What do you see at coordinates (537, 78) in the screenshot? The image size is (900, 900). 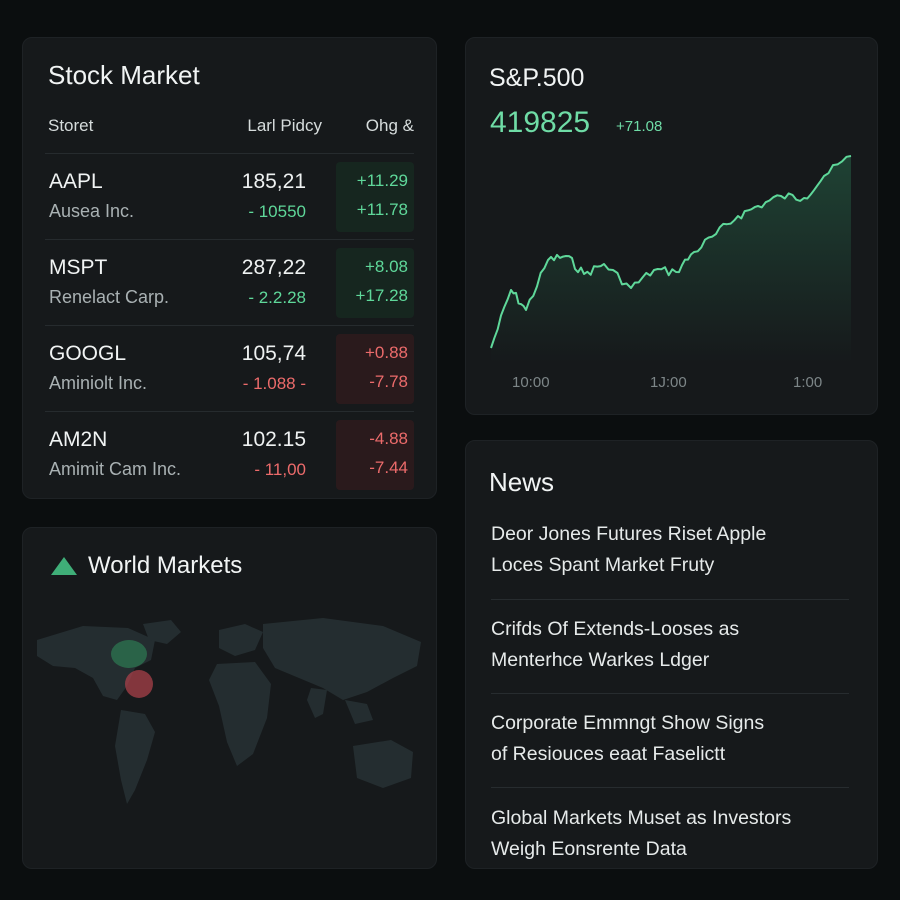 I see `sp500-title: S&P.500` at bounding box center [537, 78].